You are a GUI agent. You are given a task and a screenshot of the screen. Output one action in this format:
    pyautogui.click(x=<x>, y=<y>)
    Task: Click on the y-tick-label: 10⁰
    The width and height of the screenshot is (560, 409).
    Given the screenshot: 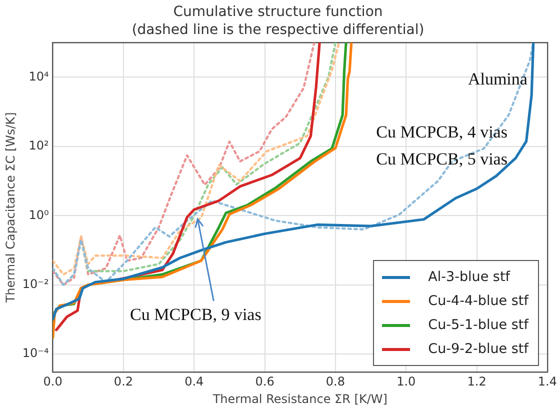 What is the action you would take?
    pyautogui.click(x=38, y=215)
    